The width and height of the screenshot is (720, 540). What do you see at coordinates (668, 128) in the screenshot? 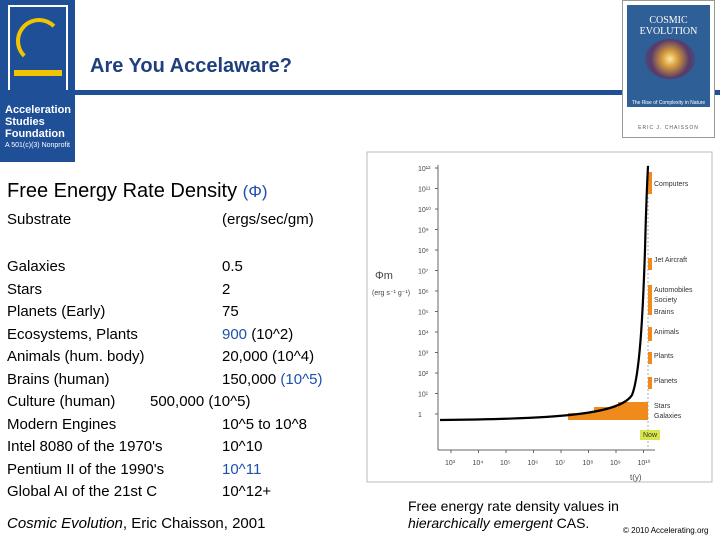
I see `book-author: ERIC J. CHAISSON` at bounding box center [668, 128].